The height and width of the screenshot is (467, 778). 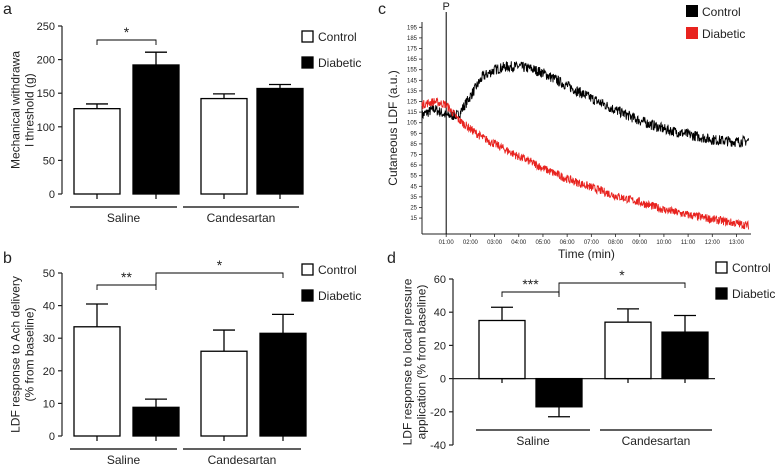 I want to click on d-y-tick-label: 20, so click(x=440, y=346).